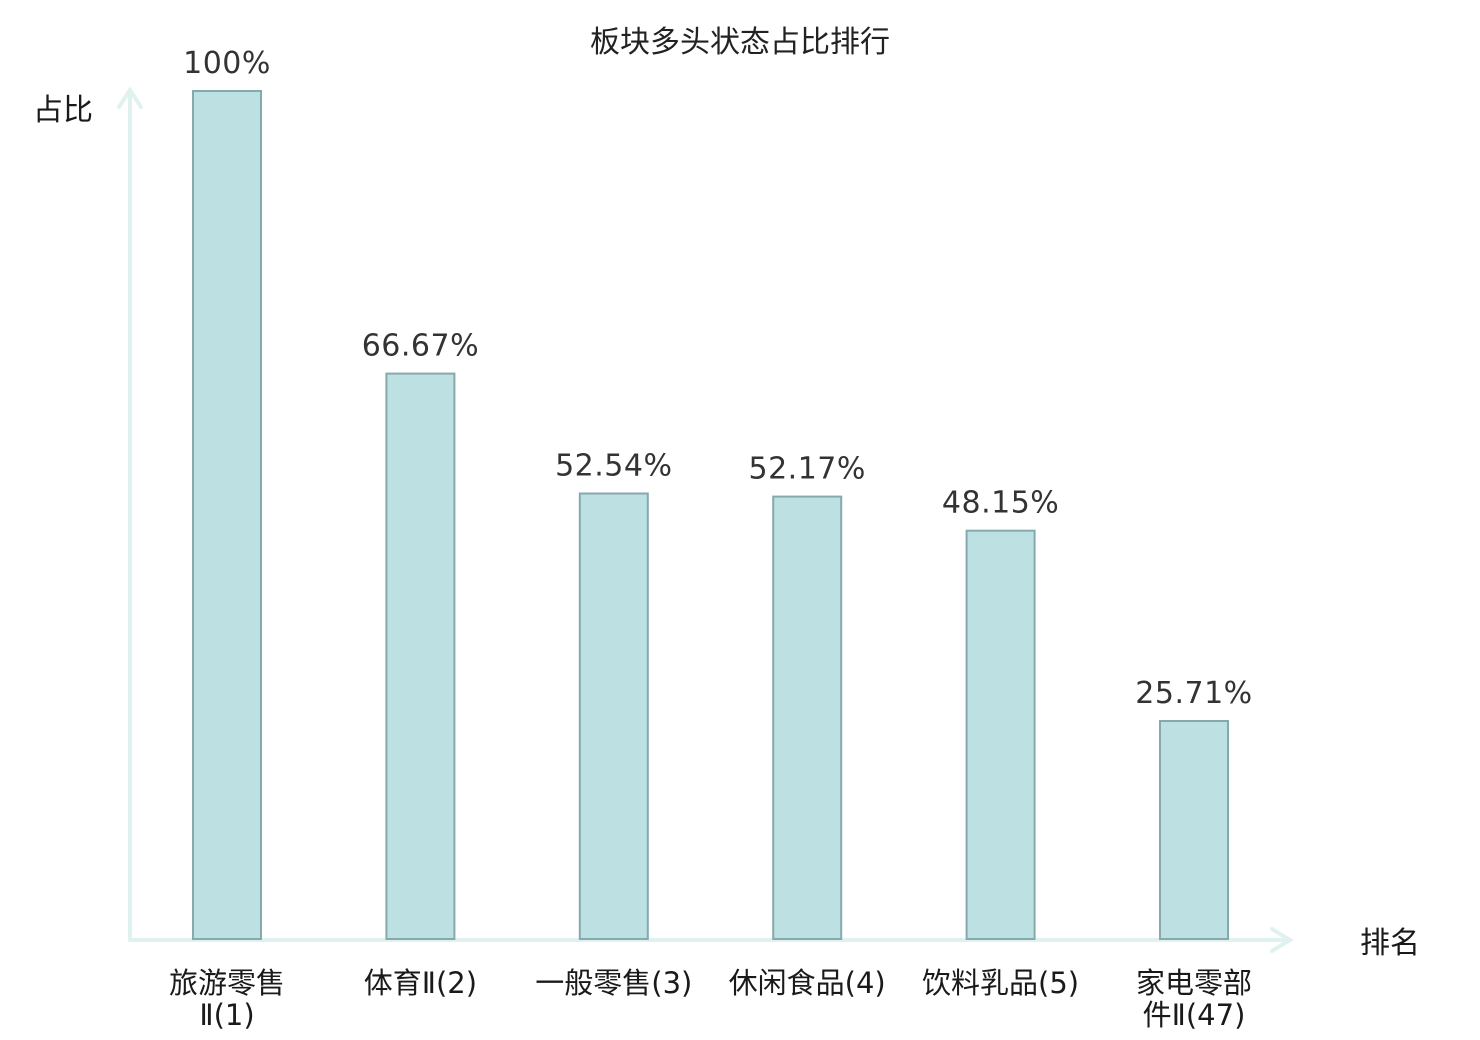  What do you see at coordinates (740, 42) in the screenshot?
I see `chart-title: 板块多头状态占比排行` at bounding box center [740, 42].